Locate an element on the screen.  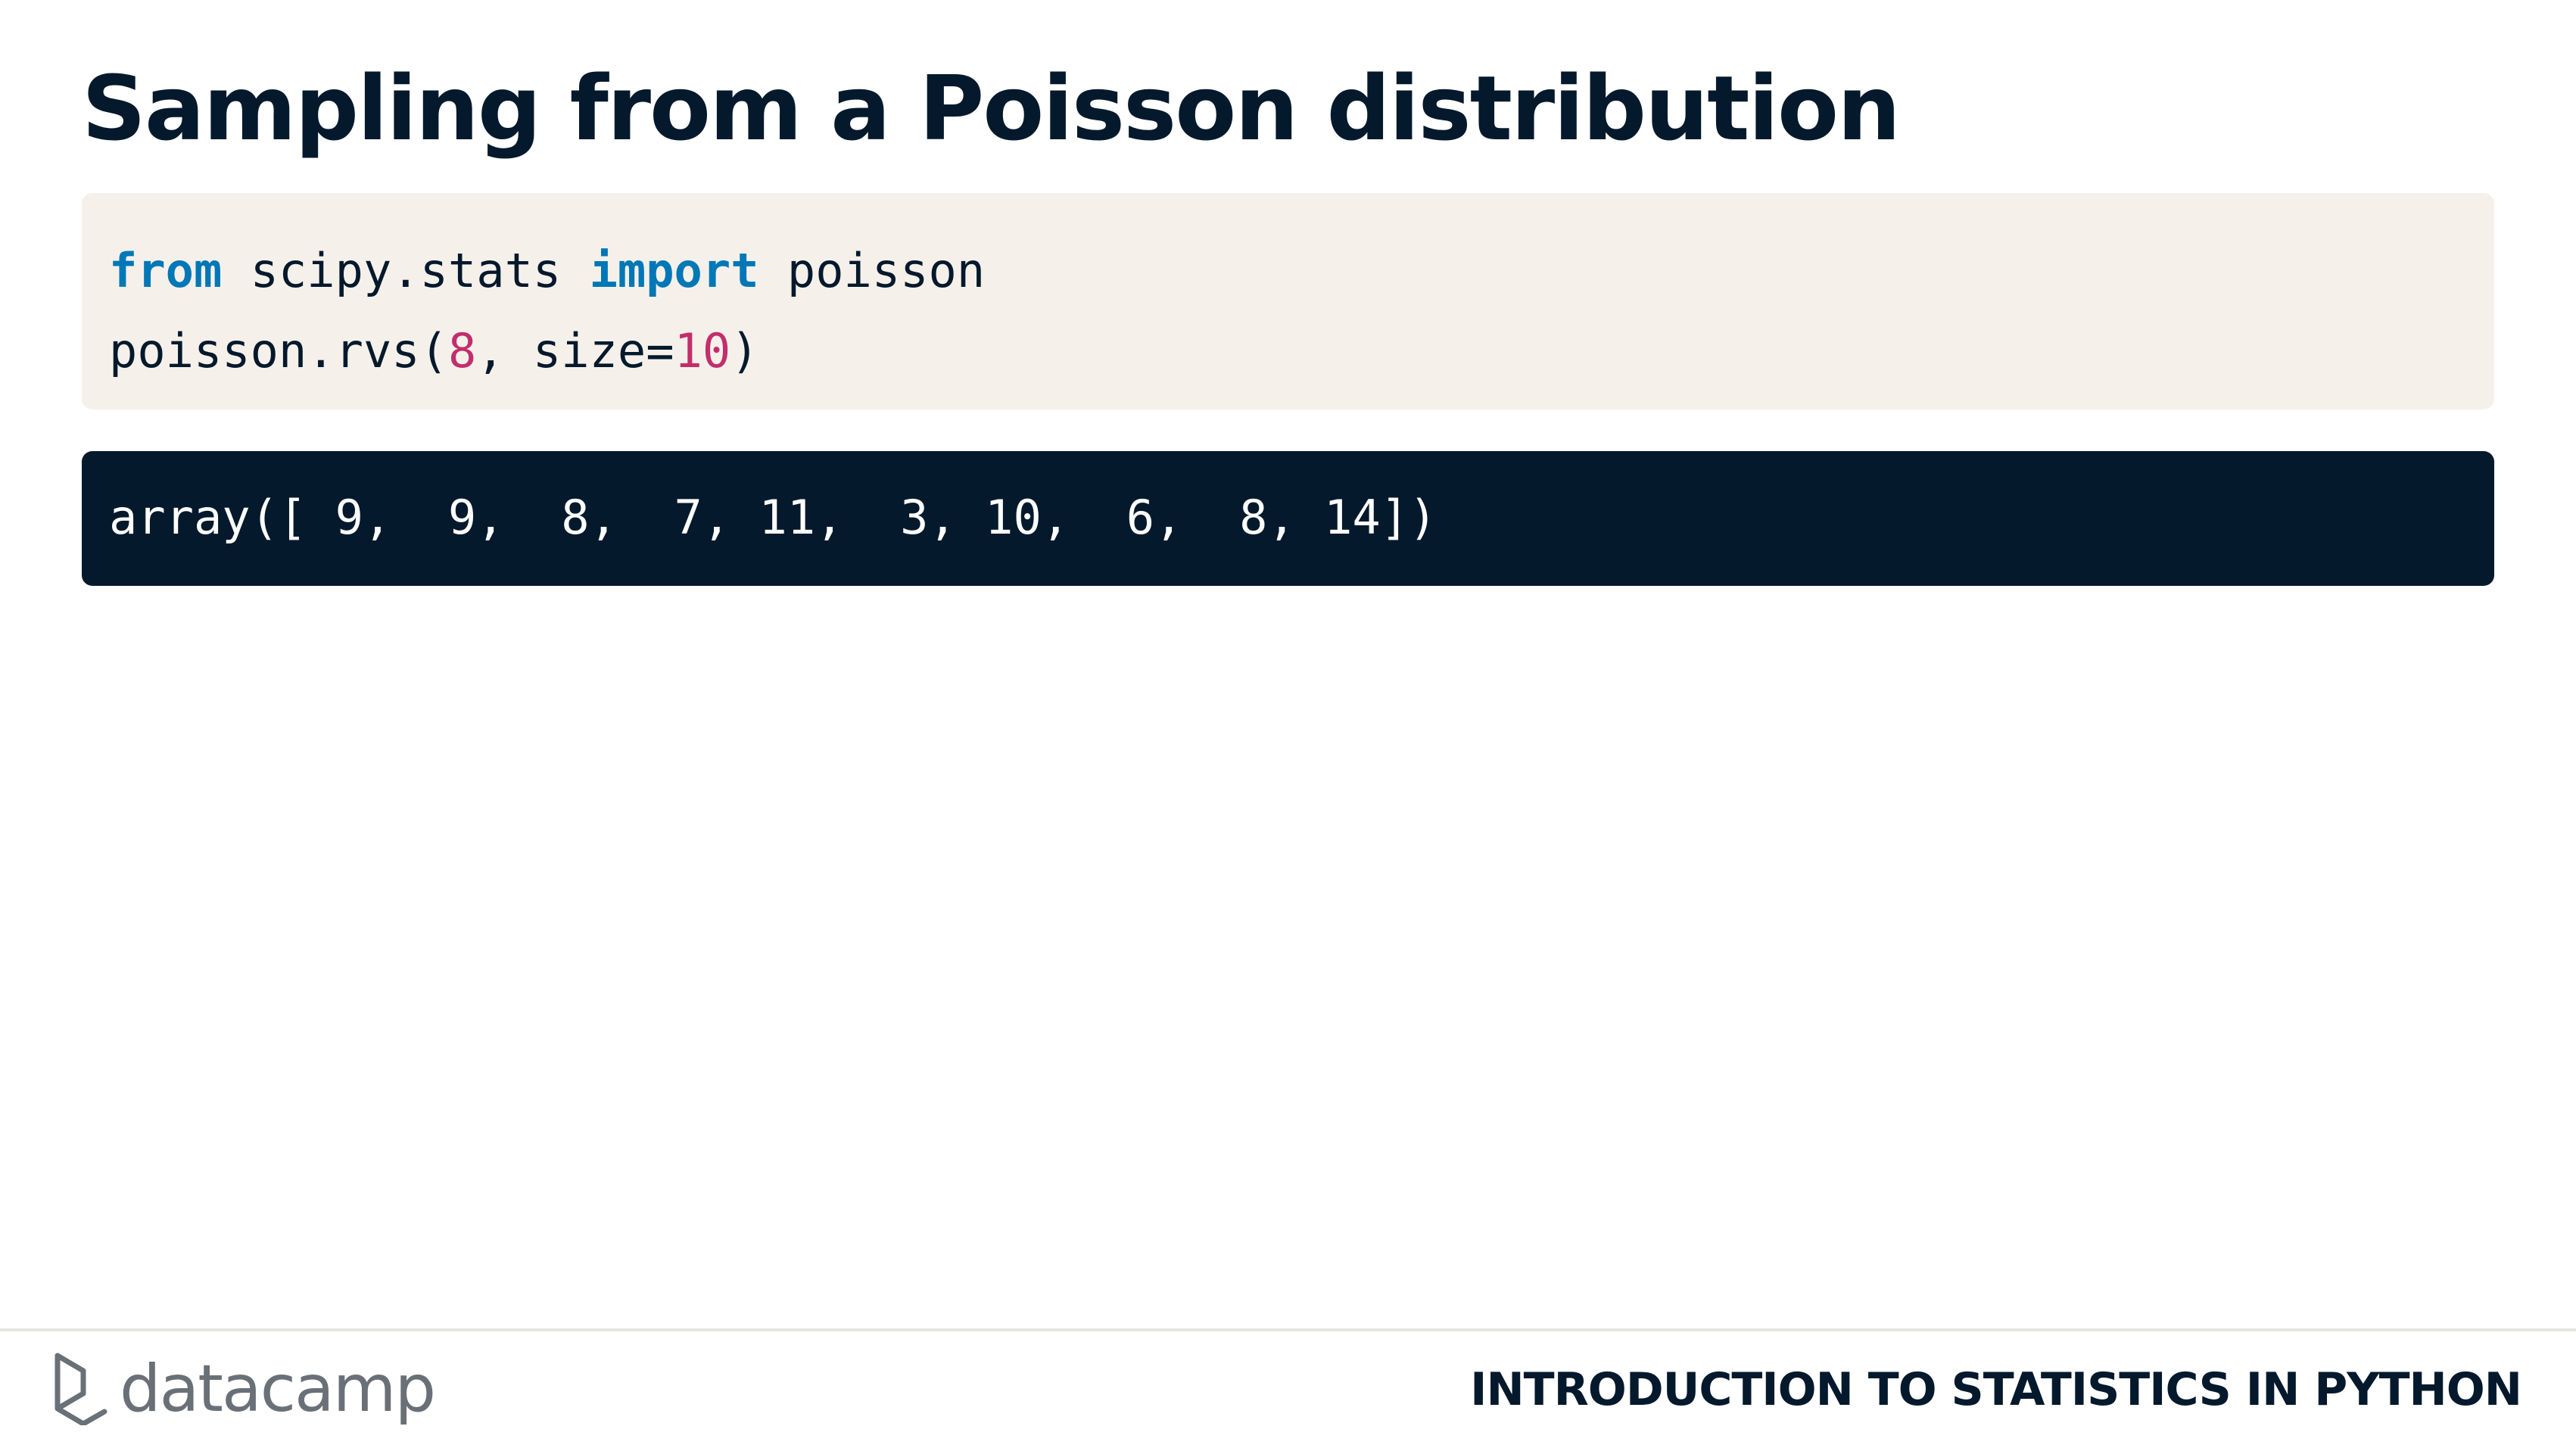
code-keyword-import: import is located at coordinates (674, 270).